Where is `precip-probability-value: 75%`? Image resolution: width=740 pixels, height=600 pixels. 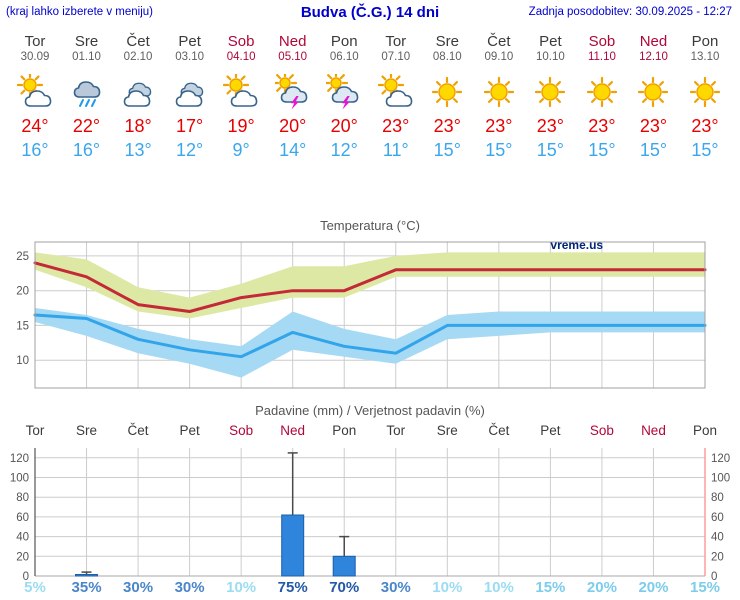
precip-probability-value: 75% is located at coordinates (292, 587).